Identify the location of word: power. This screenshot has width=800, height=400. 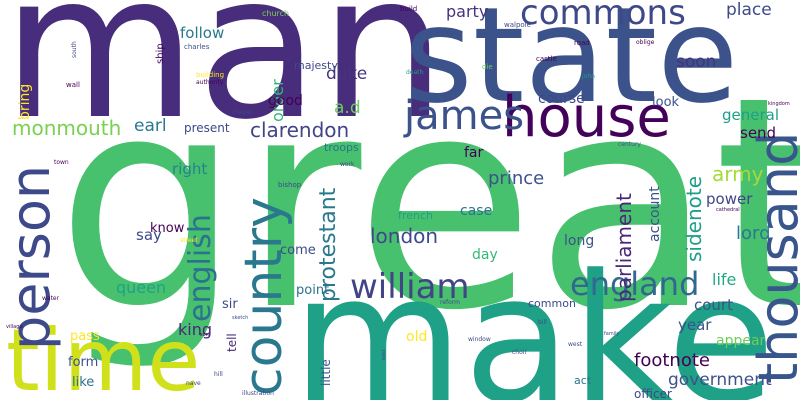
(729, 199).